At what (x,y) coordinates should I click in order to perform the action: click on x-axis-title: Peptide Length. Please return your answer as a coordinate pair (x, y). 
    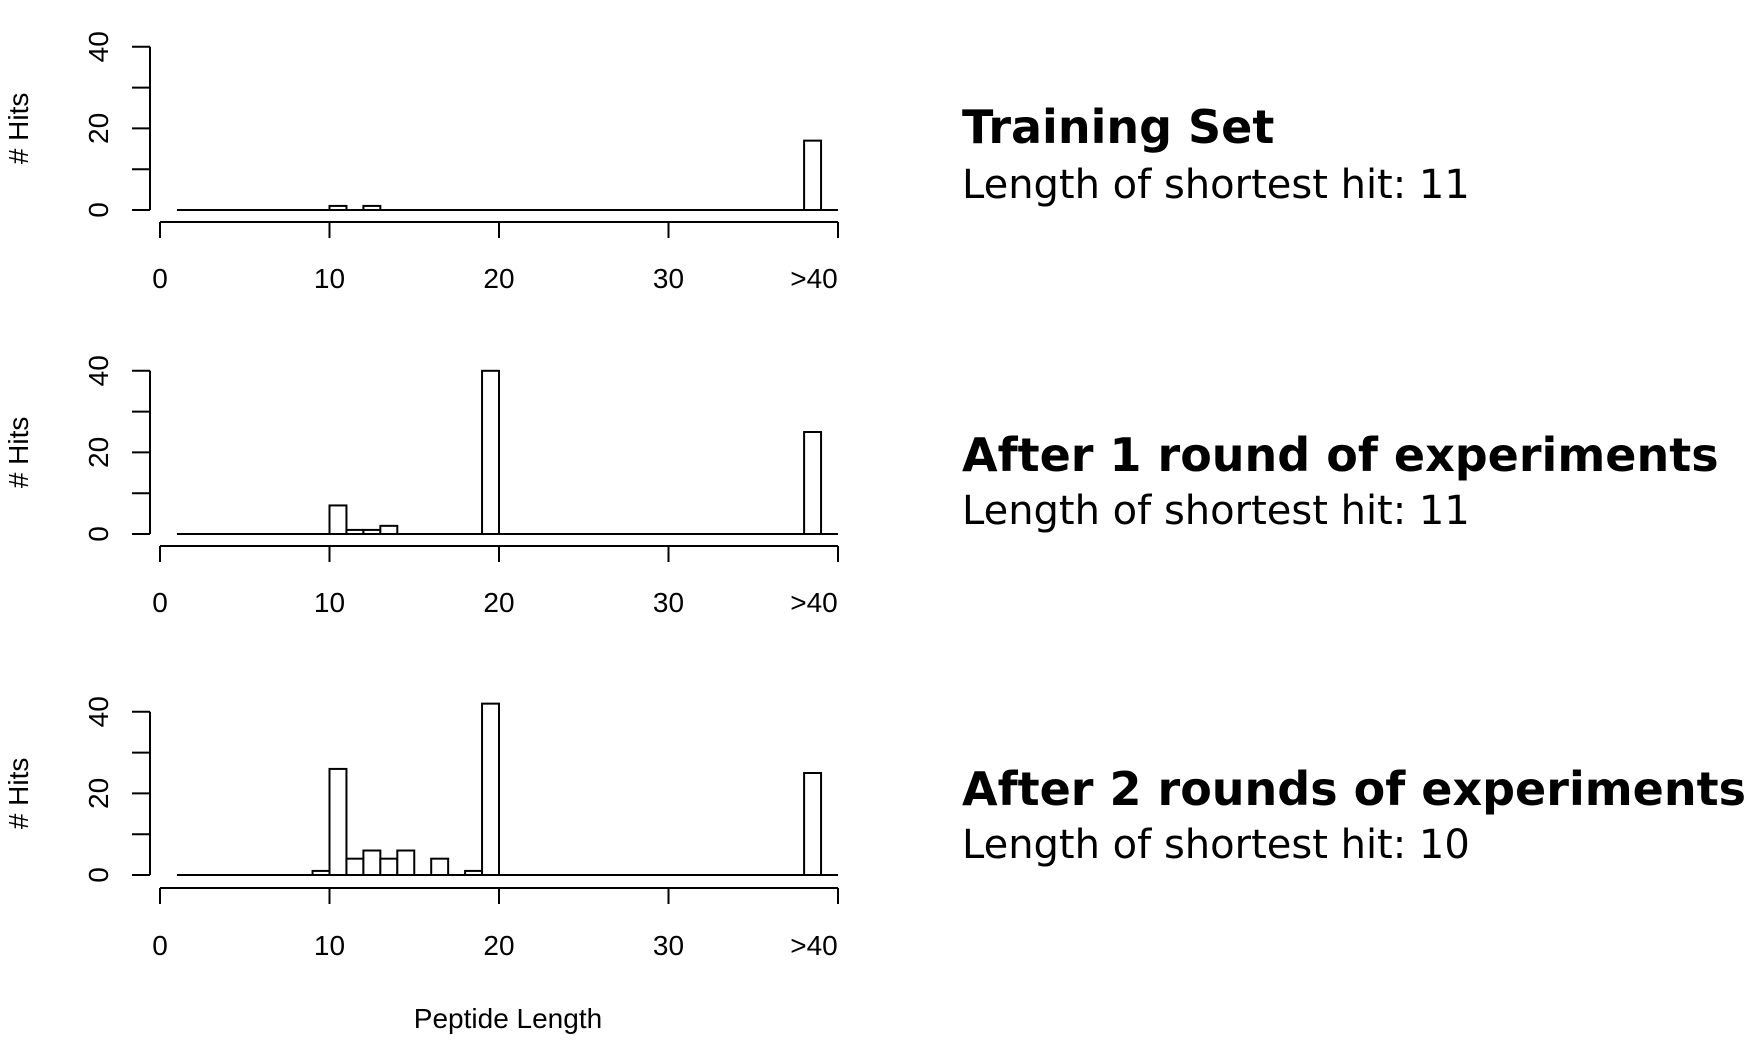
    Looking at the image, I should click on (508, 1018).